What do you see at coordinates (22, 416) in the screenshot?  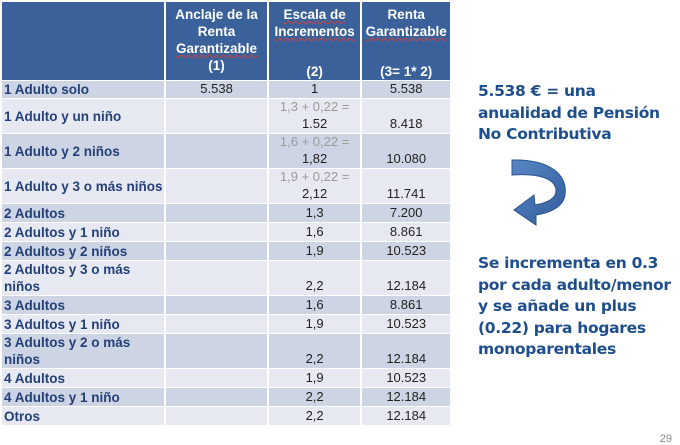 I see `label-text: Otros` at bounding box center [22, 416].